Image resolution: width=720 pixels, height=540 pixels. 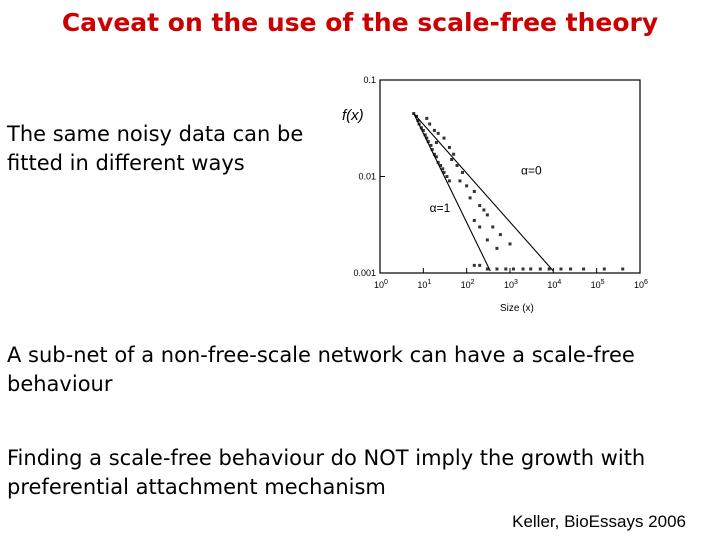 What do you see at coordinates (369, 80) in the screenshot?
I see `y-tick-label: 0.1` at bounding box center [369, 80].